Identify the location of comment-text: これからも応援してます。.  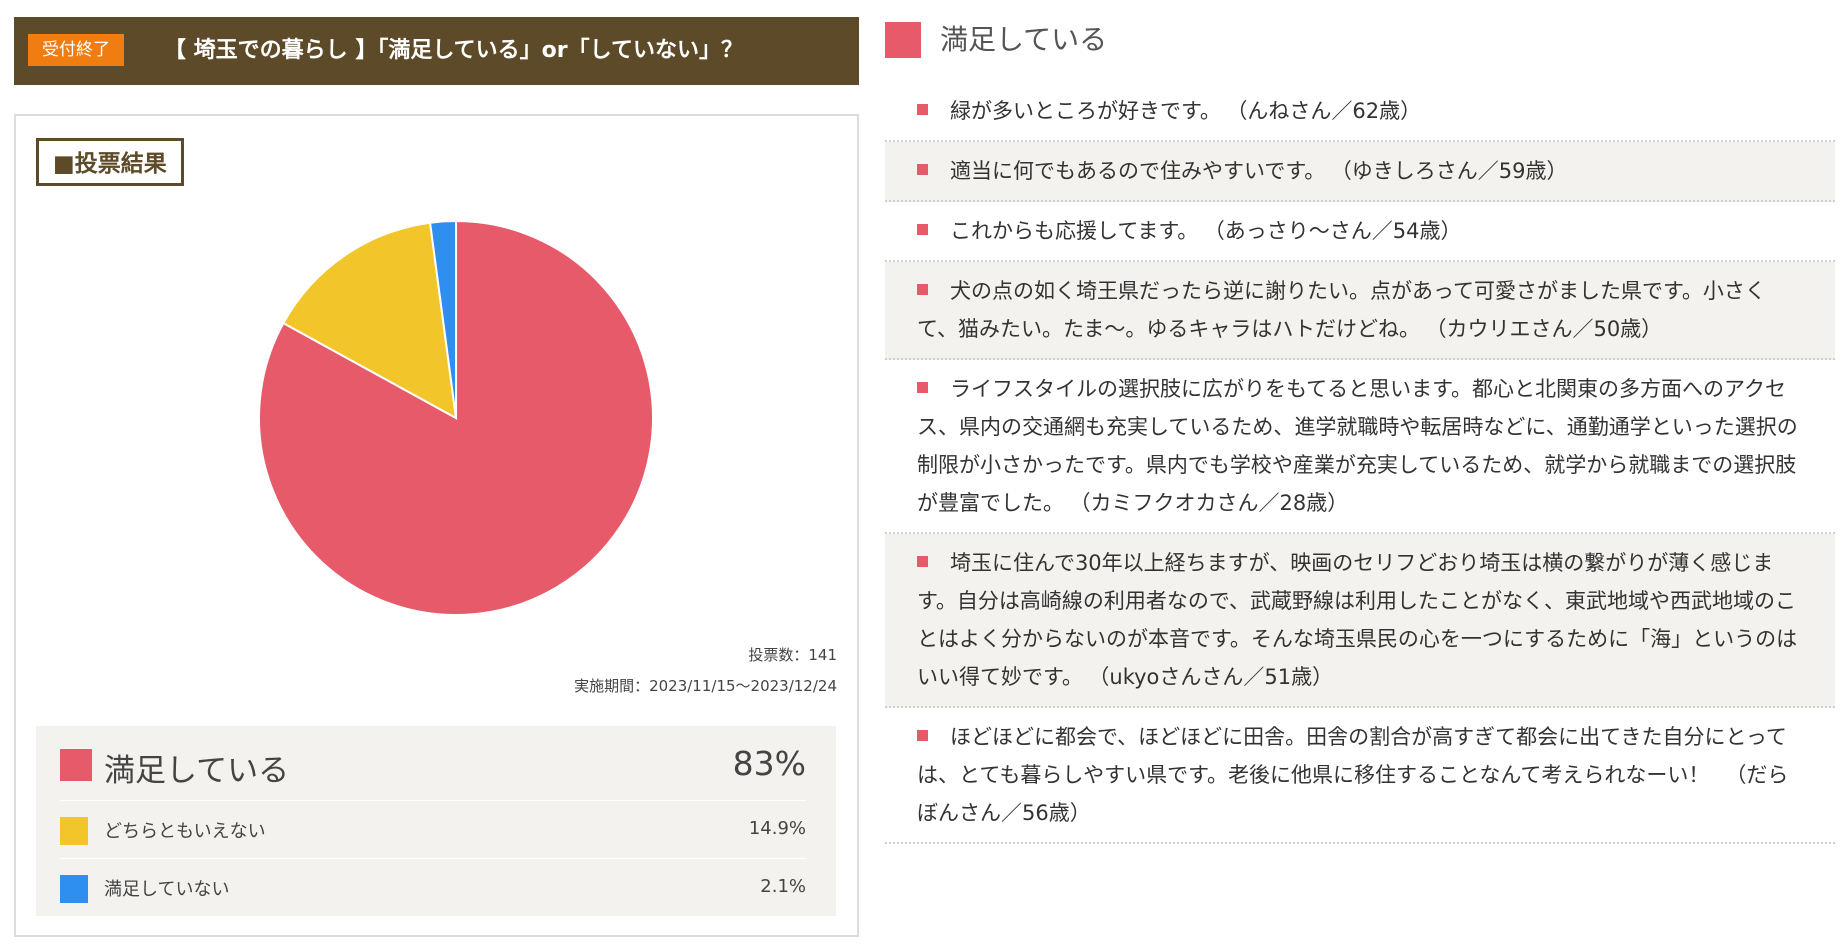
(1074, 231).